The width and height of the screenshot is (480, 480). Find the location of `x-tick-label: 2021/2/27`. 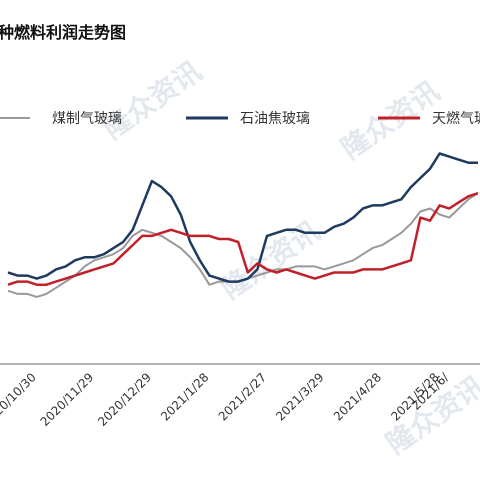

x-tick-label: 2021/2/27 is located at coordinates (242, 396).